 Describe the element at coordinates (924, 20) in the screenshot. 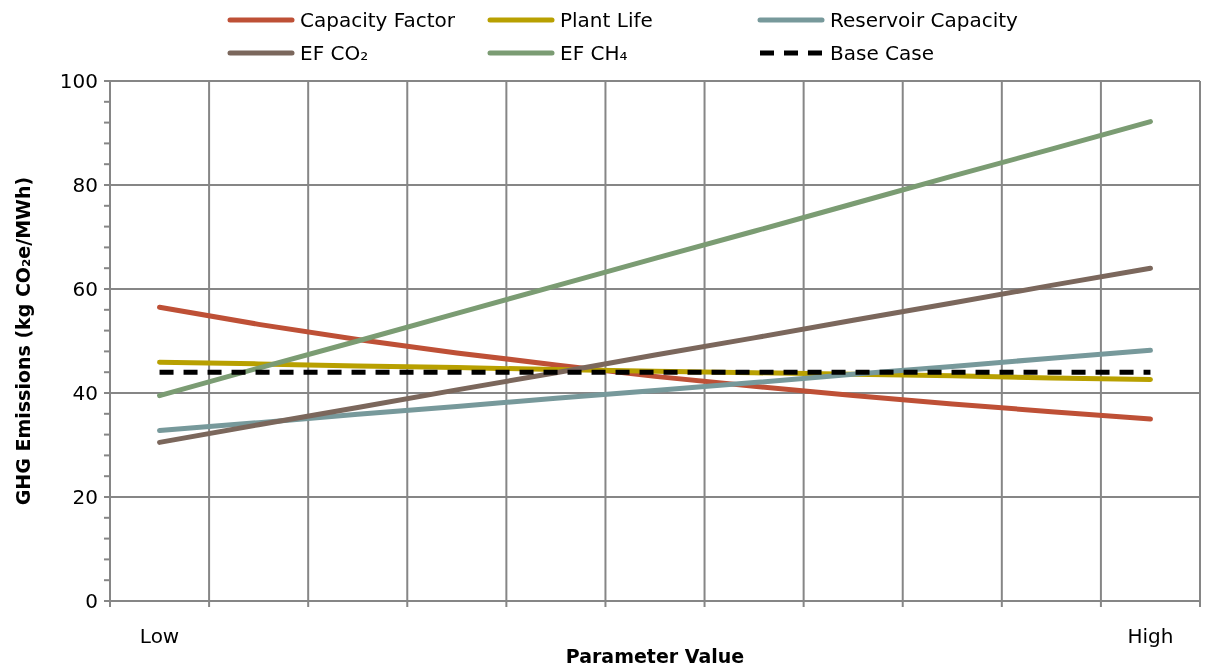

I see `legend-label: Reservoir Capacity` at that location.